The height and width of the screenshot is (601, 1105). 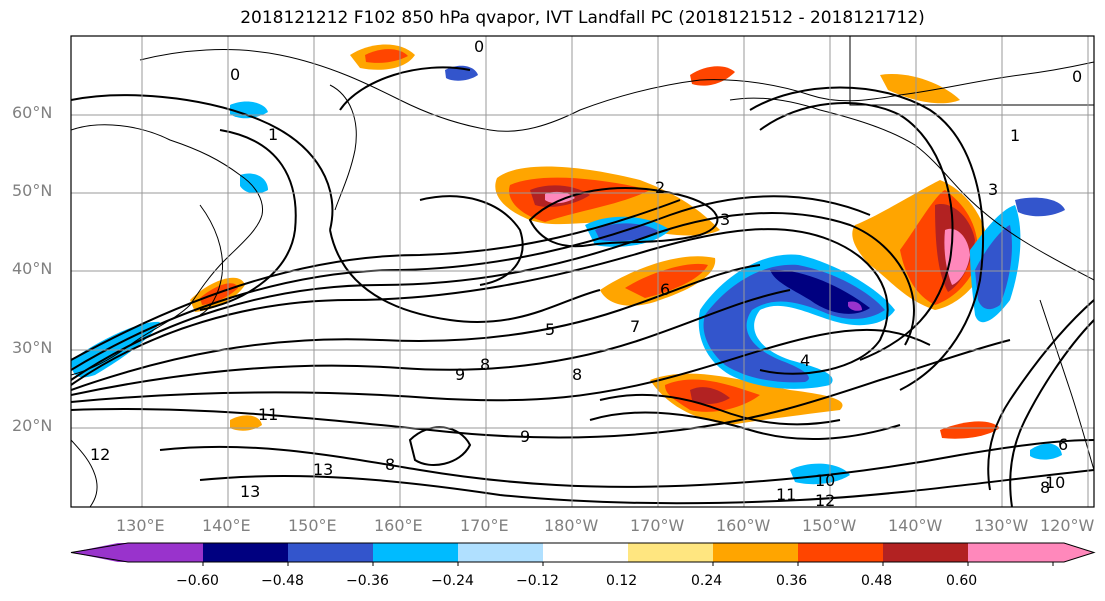 I want to click on lon-label: 160°E, so click(x=398, y=525).